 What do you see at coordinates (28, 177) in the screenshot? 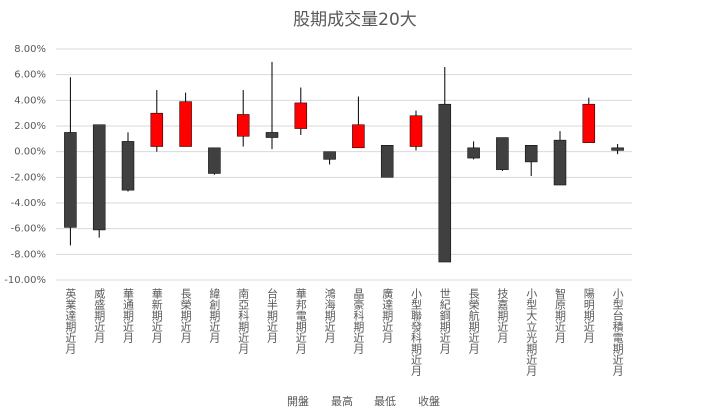
I see `y-tick-label: -2.00%` at bounding box center [28, 177].